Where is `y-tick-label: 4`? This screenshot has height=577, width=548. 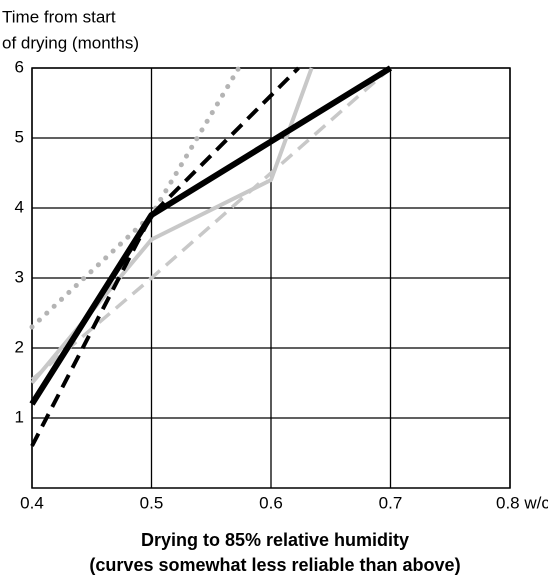 y-tick-label: 4 is located at coordinates (19, 206).